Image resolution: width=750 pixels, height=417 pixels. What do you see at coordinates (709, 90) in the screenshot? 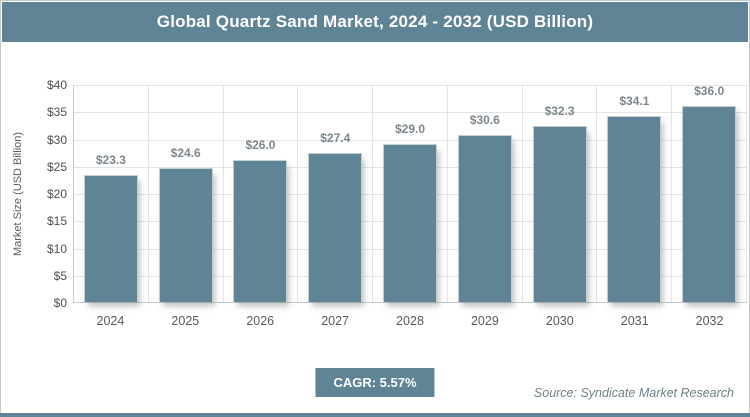
I see `bar-value-label: $36.0` at bounding box center [709, 90].